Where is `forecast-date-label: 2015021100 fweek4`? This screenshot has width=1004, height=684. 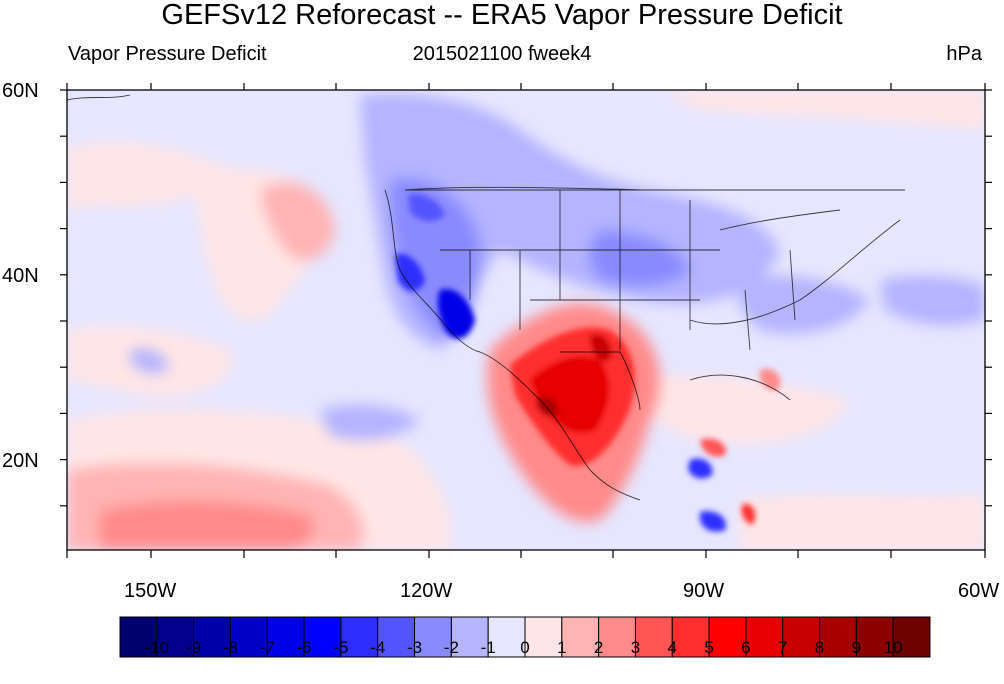
forecast-date-label: 2015021100 fweek4 is located at coordinates (502, 54).